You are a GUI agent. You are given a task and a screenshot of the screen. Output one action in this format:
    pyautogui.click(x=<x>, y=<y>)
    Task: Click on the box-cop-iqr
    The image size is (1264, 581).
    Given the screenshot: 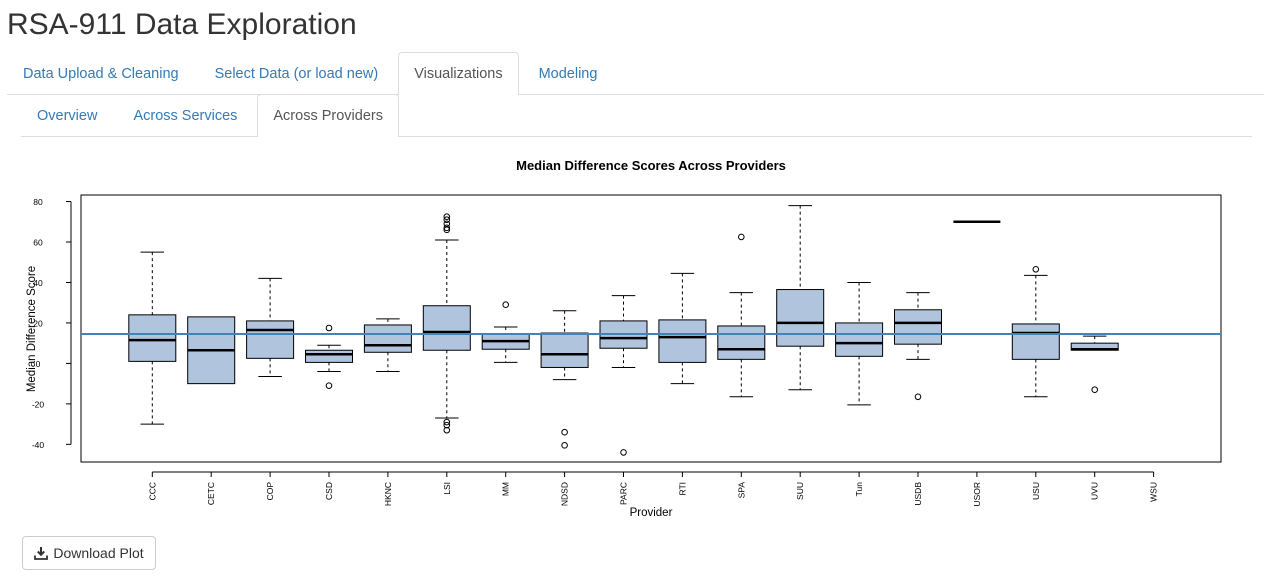 What is the action you would take?
    pyautogui.click(x=270, y=339)
    